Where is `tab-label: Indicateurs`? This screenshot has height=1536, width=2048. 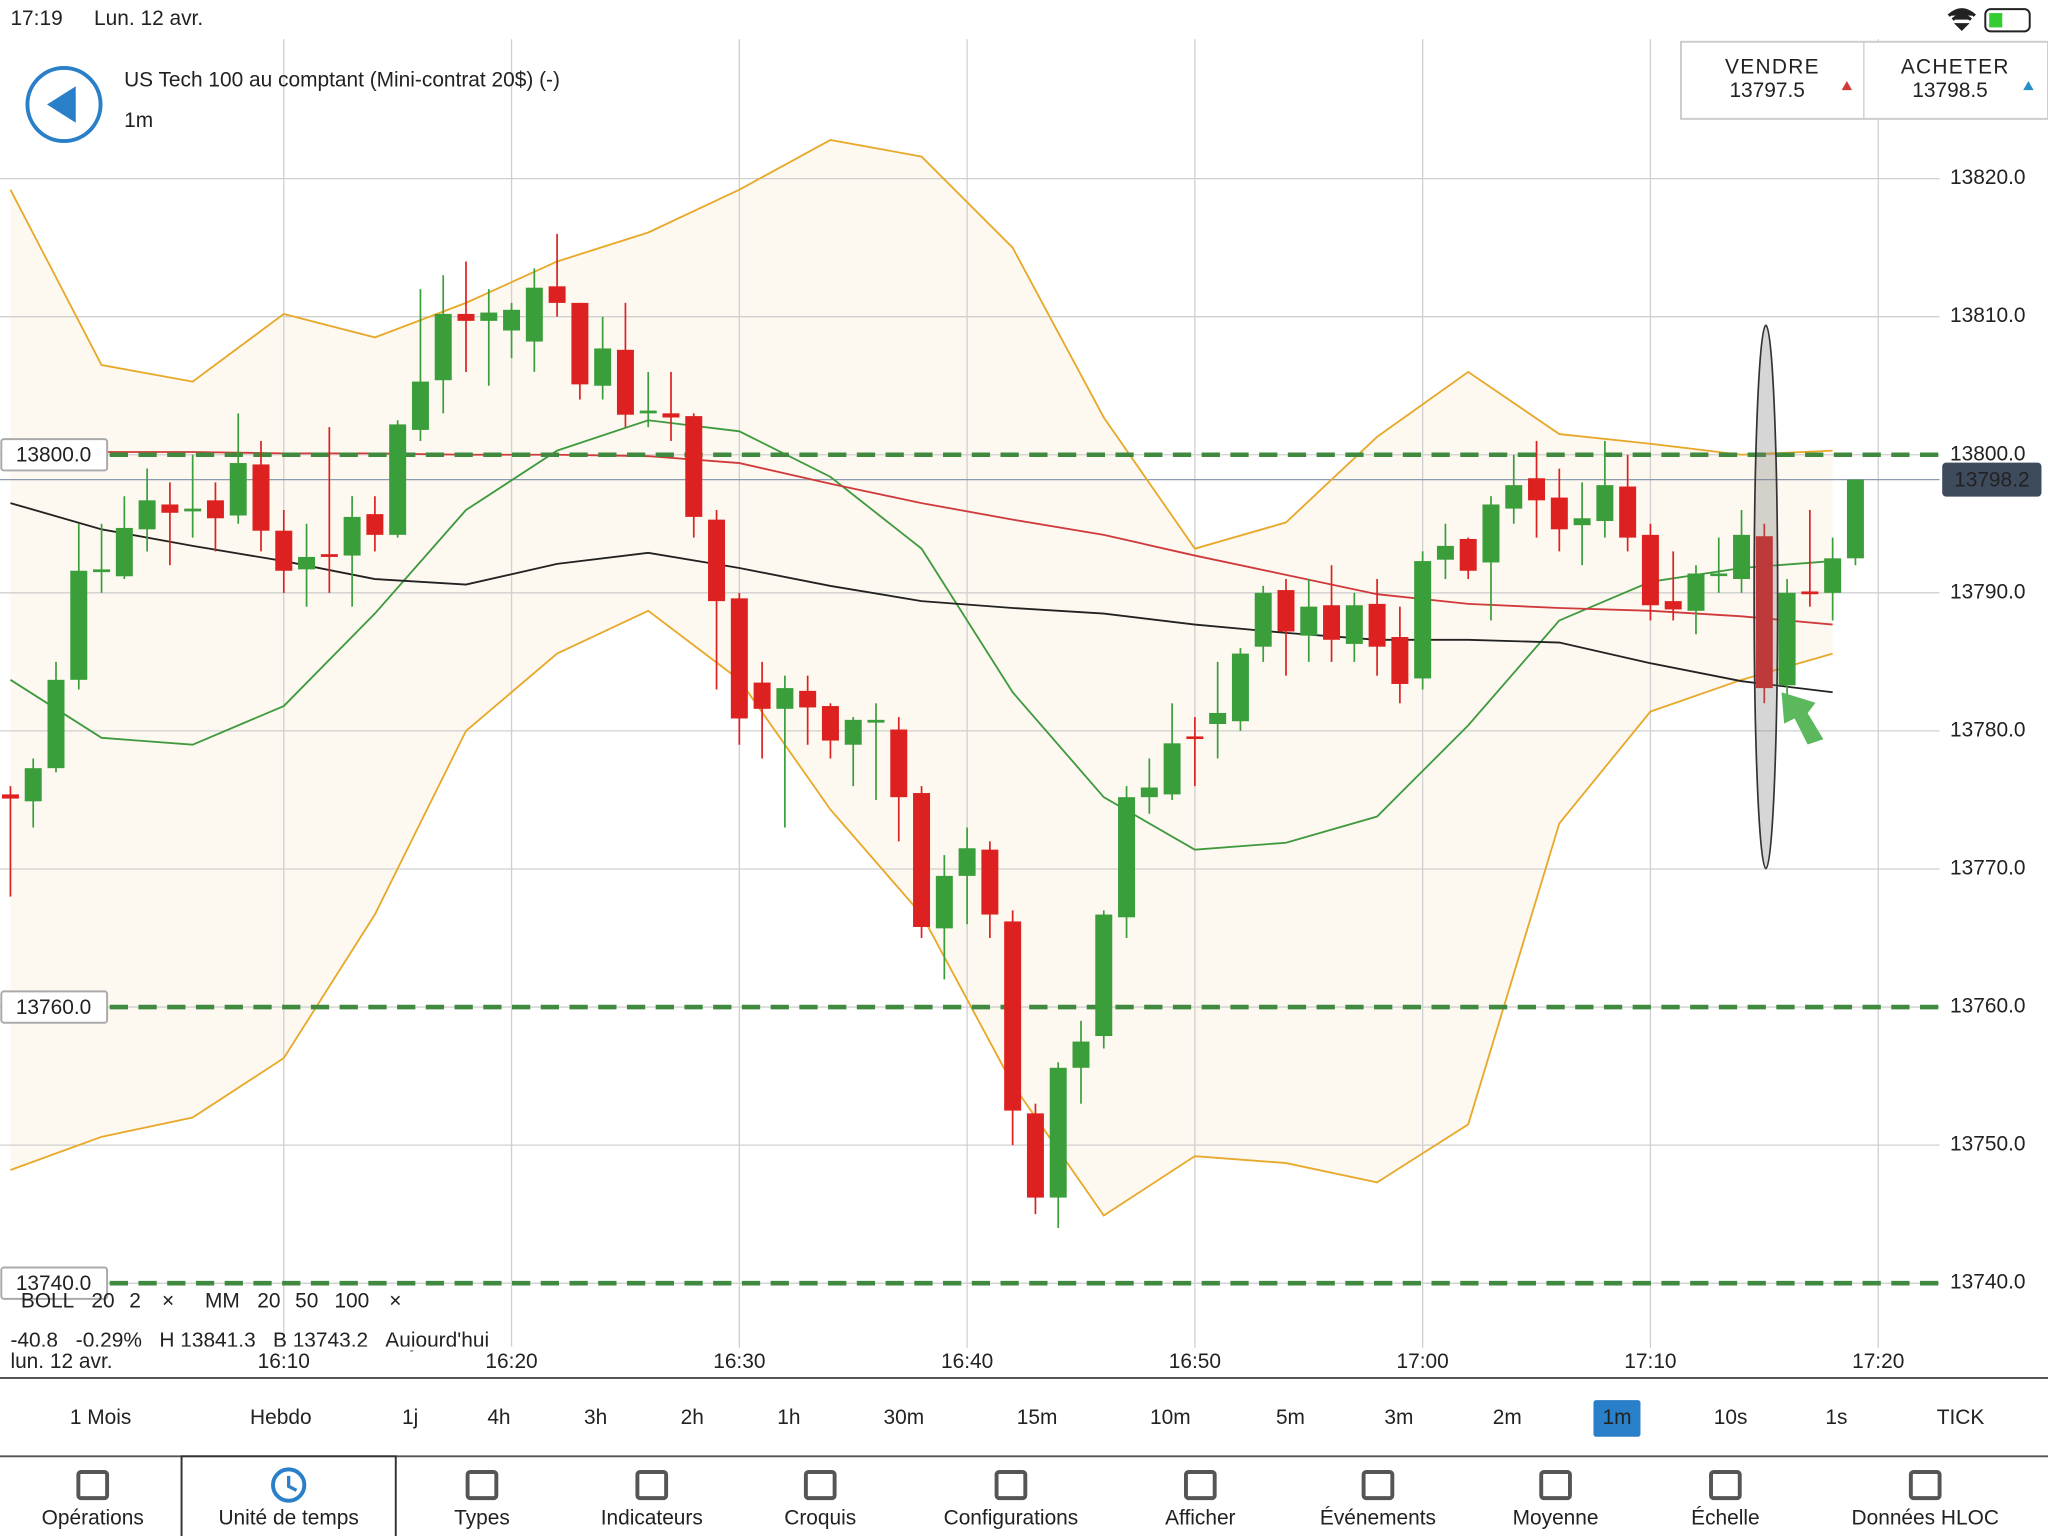
tab-label: Indicateurs is located at coordinates (652, 1518).